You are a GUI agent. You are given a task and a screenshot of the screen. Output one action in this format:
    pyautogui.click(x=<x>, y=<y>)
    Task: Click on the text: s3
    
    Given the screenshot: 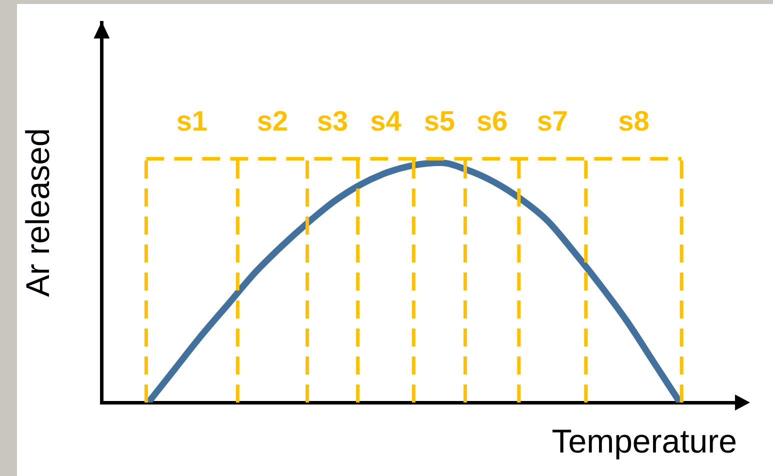 What is the action you would take?
    pyautogui.click(x=332, y=120)
    